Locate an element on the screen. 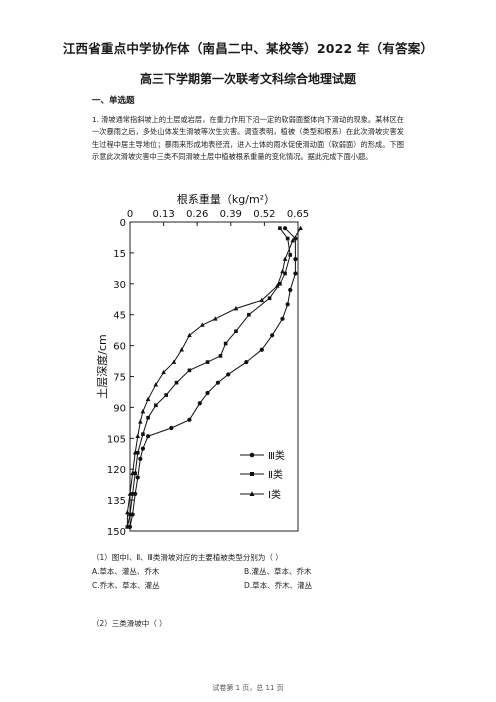 This screenshot has width=496, height=702. sub-question-1: （1）图中Ⅰ、Ⅱ、Ⅲ类滑坡对应的主要植被类型分别为（ ） is located at coordinates (187, 557).